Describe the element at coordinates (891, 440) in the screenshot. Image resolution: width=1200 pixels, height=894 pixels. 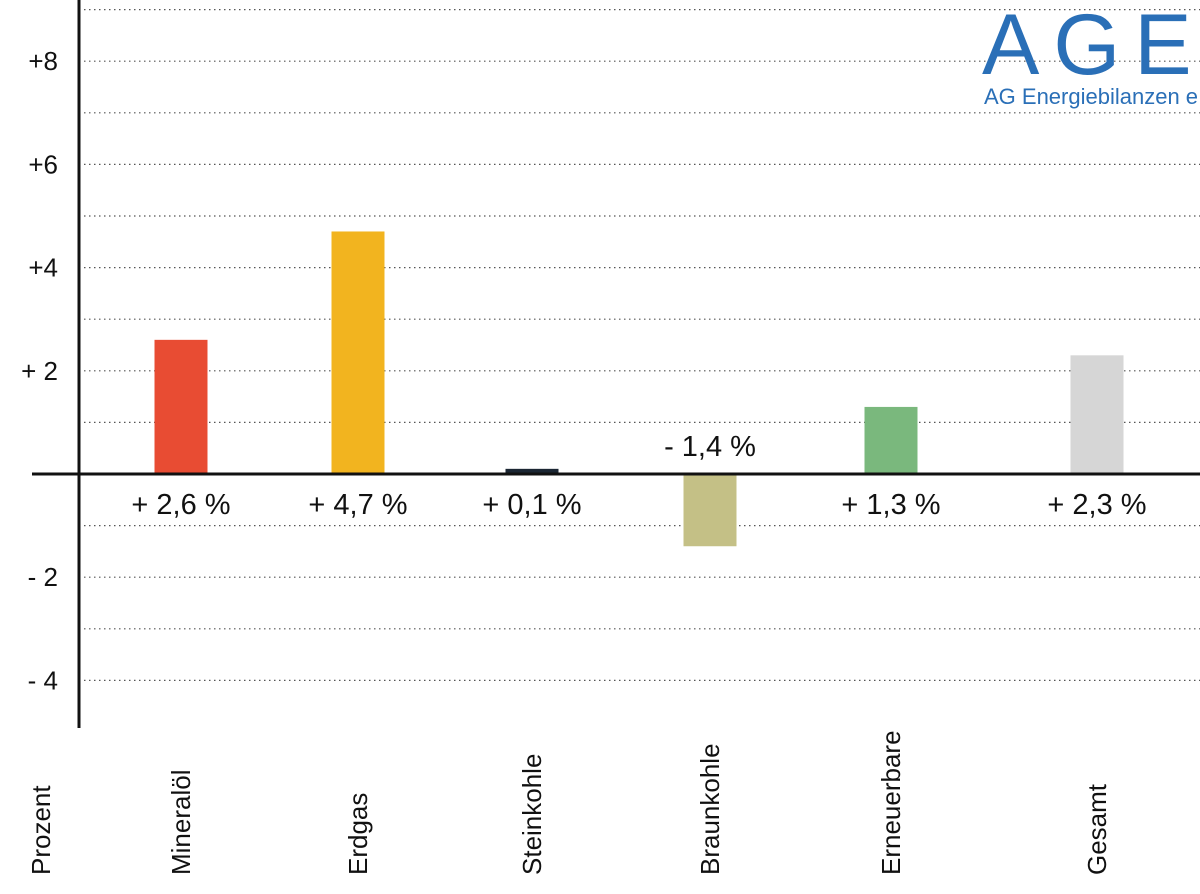
I see `bar-erneuerbare` at that location.